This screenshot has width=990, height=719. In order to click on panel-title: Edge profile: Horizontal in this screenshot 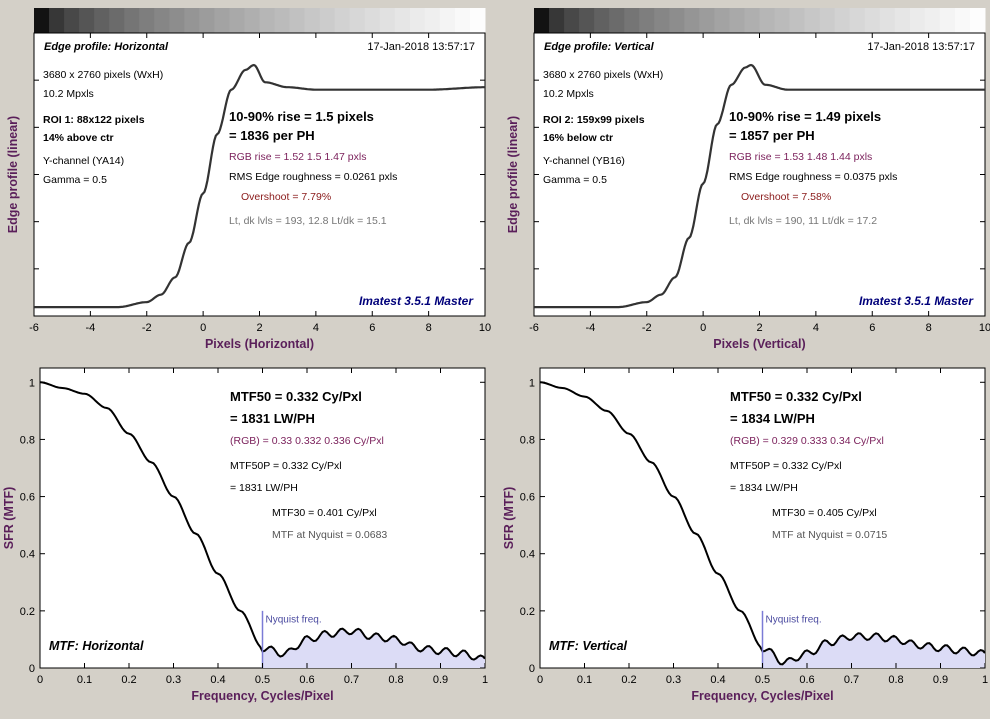, I will do `click(106, 47)`.